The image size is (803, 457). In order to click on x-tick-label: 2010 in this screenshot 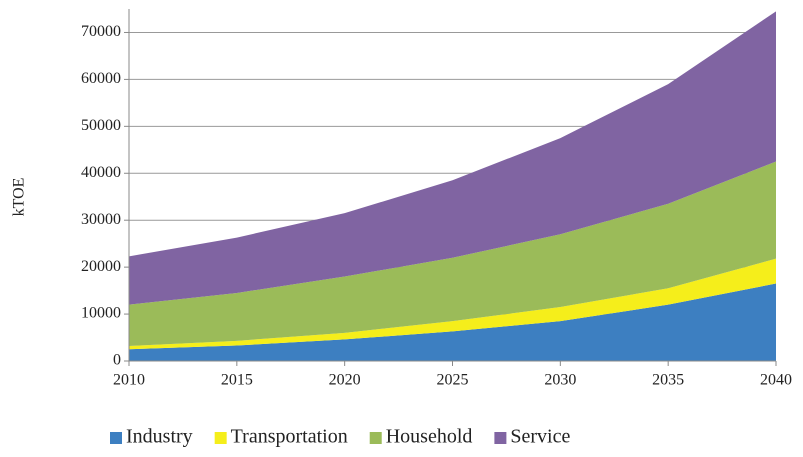, I will do `click(129, 380)`.